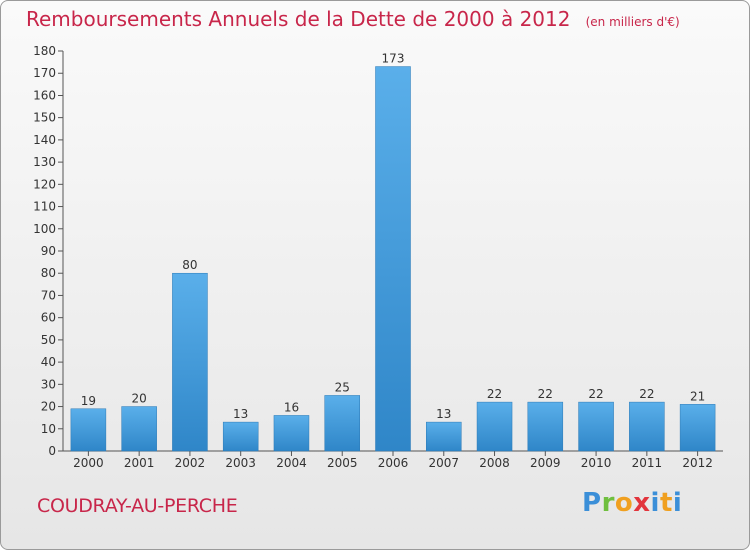 The width and height of the screenshot is (750, 550). What do you see at coordinates (545, 394) in the screenshot?
I see `value-label-2009: 22` at bounding box center [545, 394].